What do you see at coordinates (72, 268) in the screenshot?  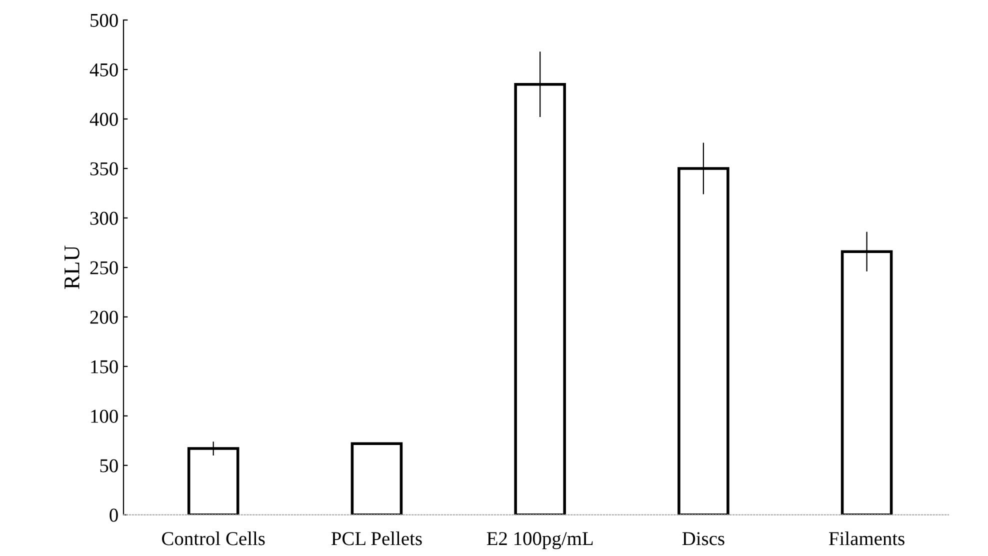 I see `y-axis-title: RLU` at bounding box center [72, 268].